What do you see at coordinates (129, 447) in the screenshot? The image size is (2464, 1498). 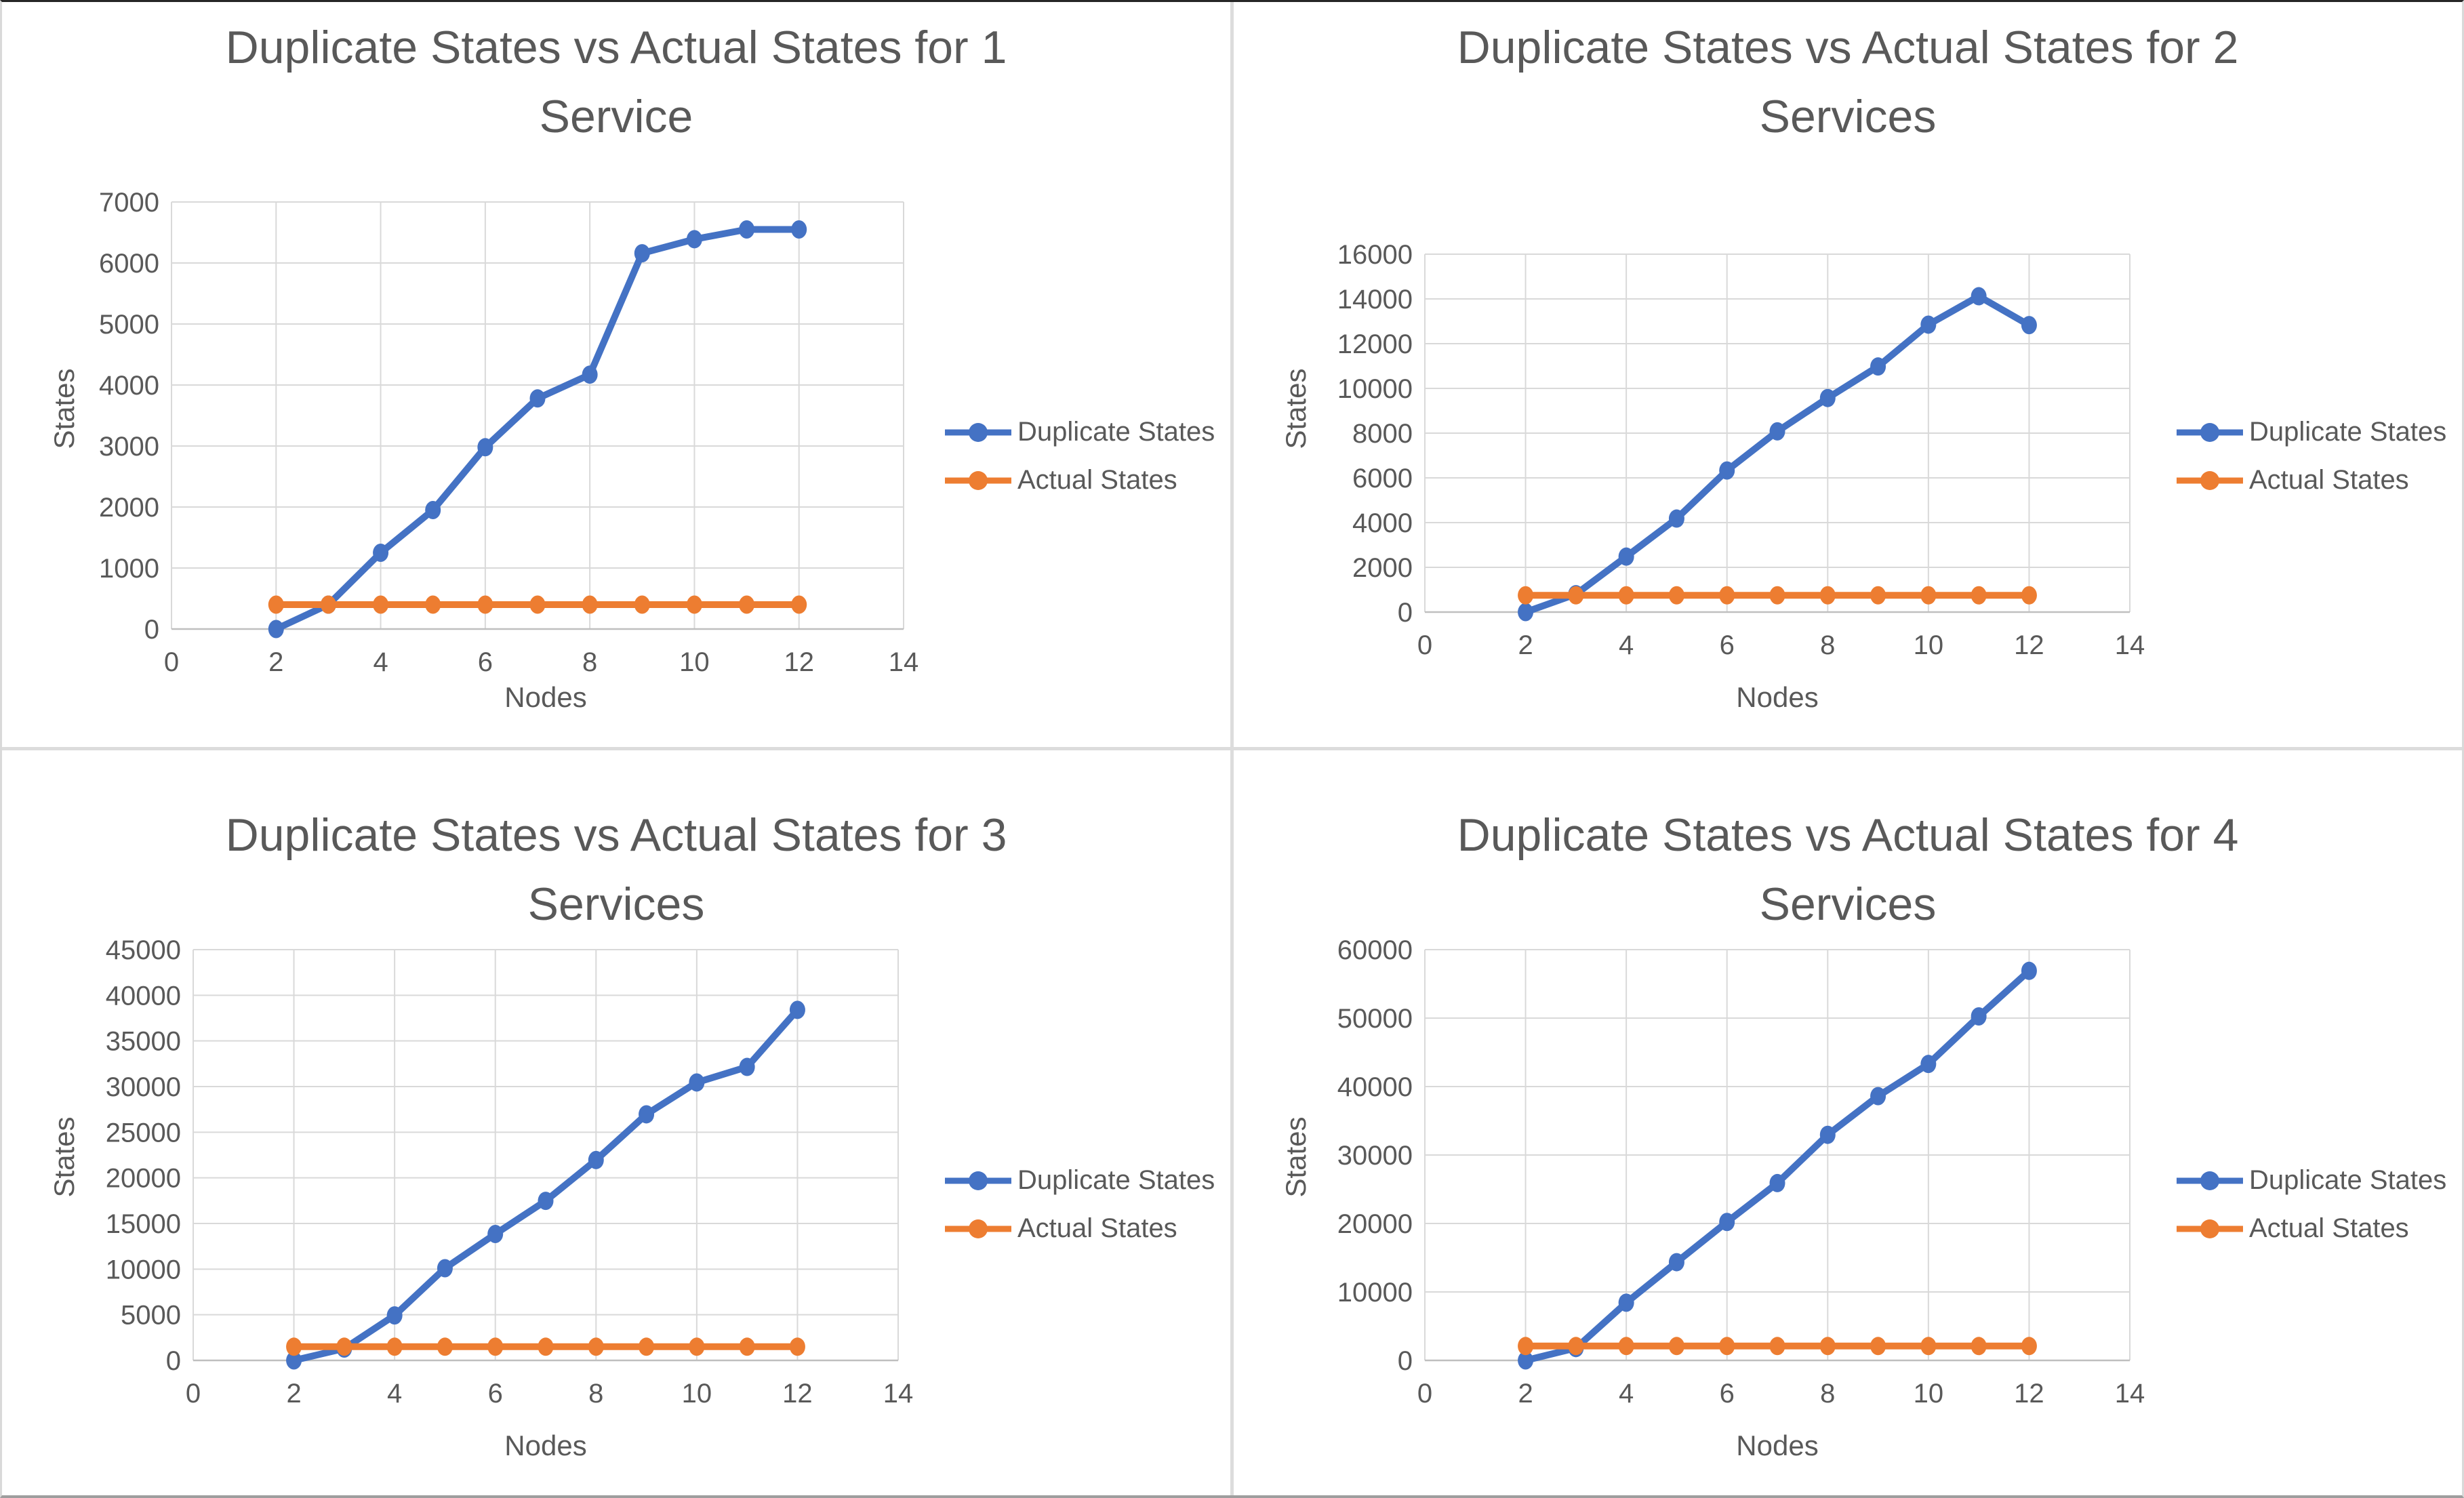 I see `svg-text: 3000` at bounding box center [129, 447].